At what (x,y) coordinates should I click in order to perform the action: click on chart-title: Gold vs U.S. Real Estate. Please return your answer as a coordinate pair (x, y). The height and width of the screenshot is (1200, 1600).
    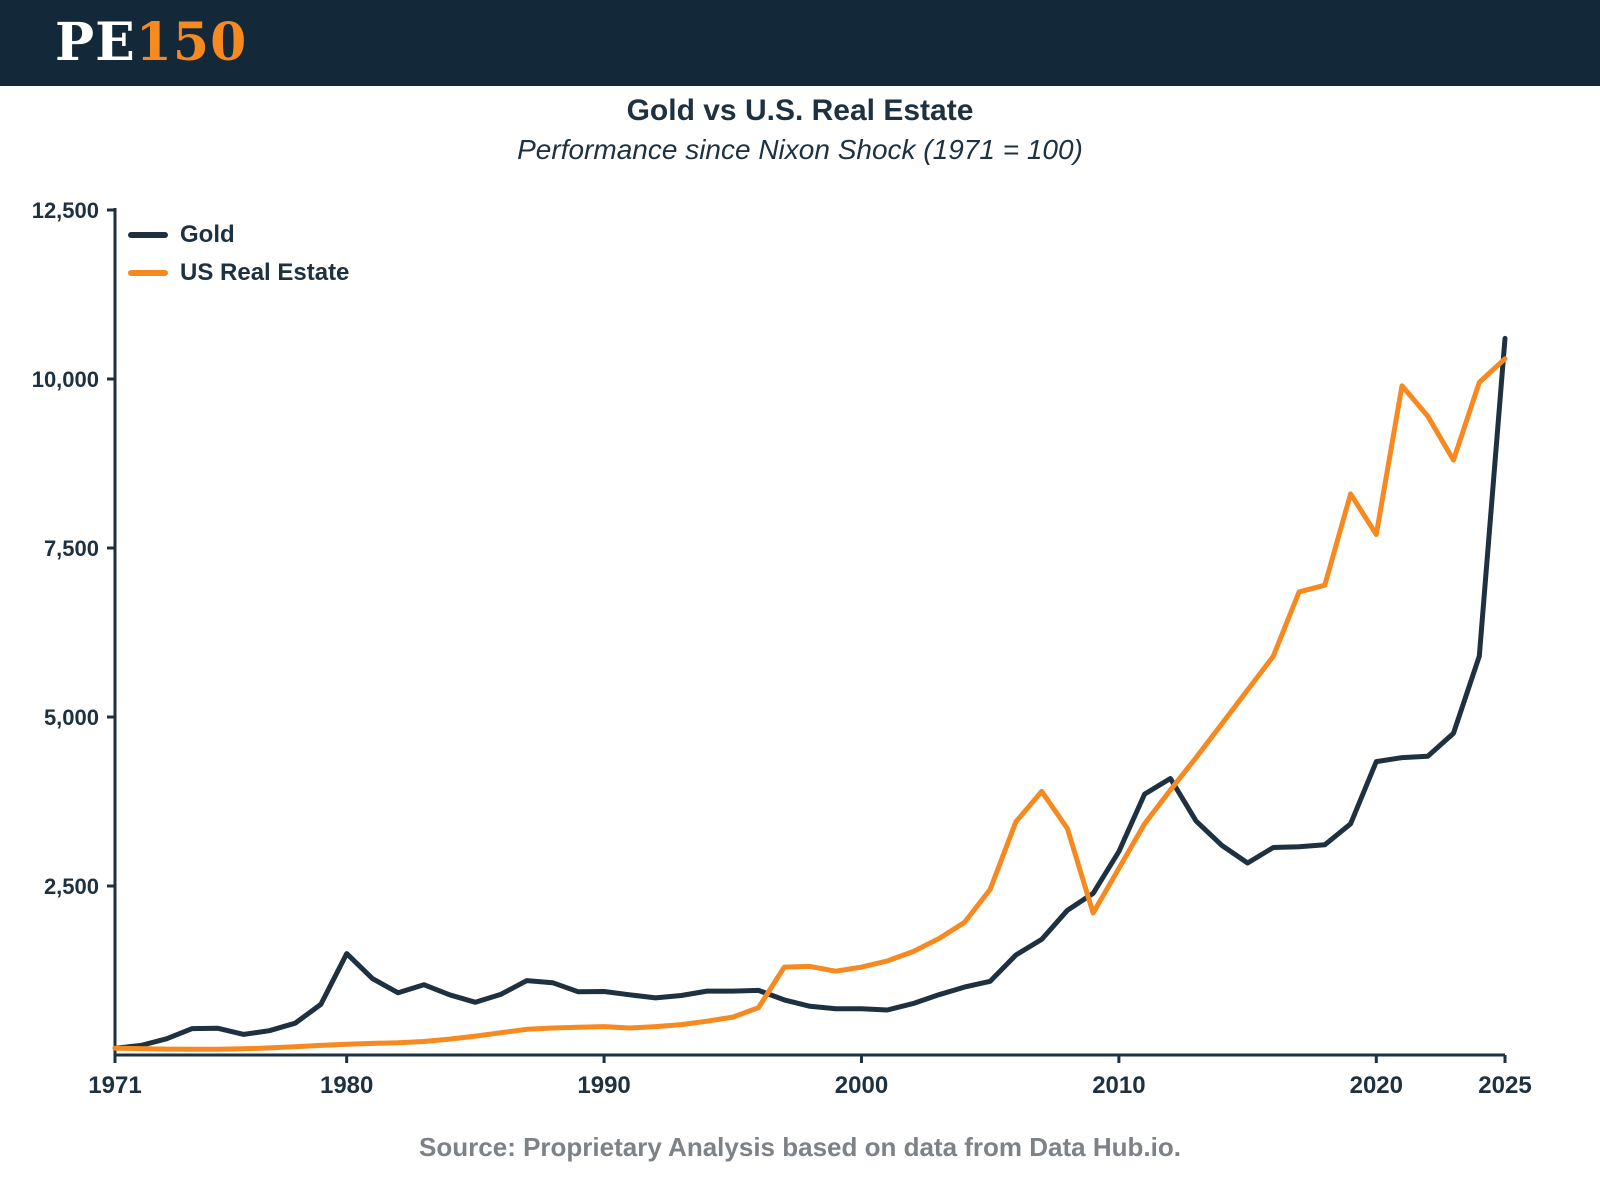
    Looking at the image, I should click on (800, 110).